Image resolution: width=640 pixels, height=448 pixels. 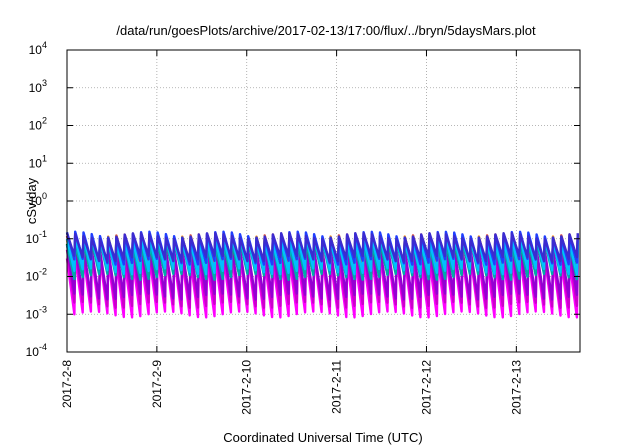 I want to click on y-tick-label: 10¹, so click(x=38, y=161).